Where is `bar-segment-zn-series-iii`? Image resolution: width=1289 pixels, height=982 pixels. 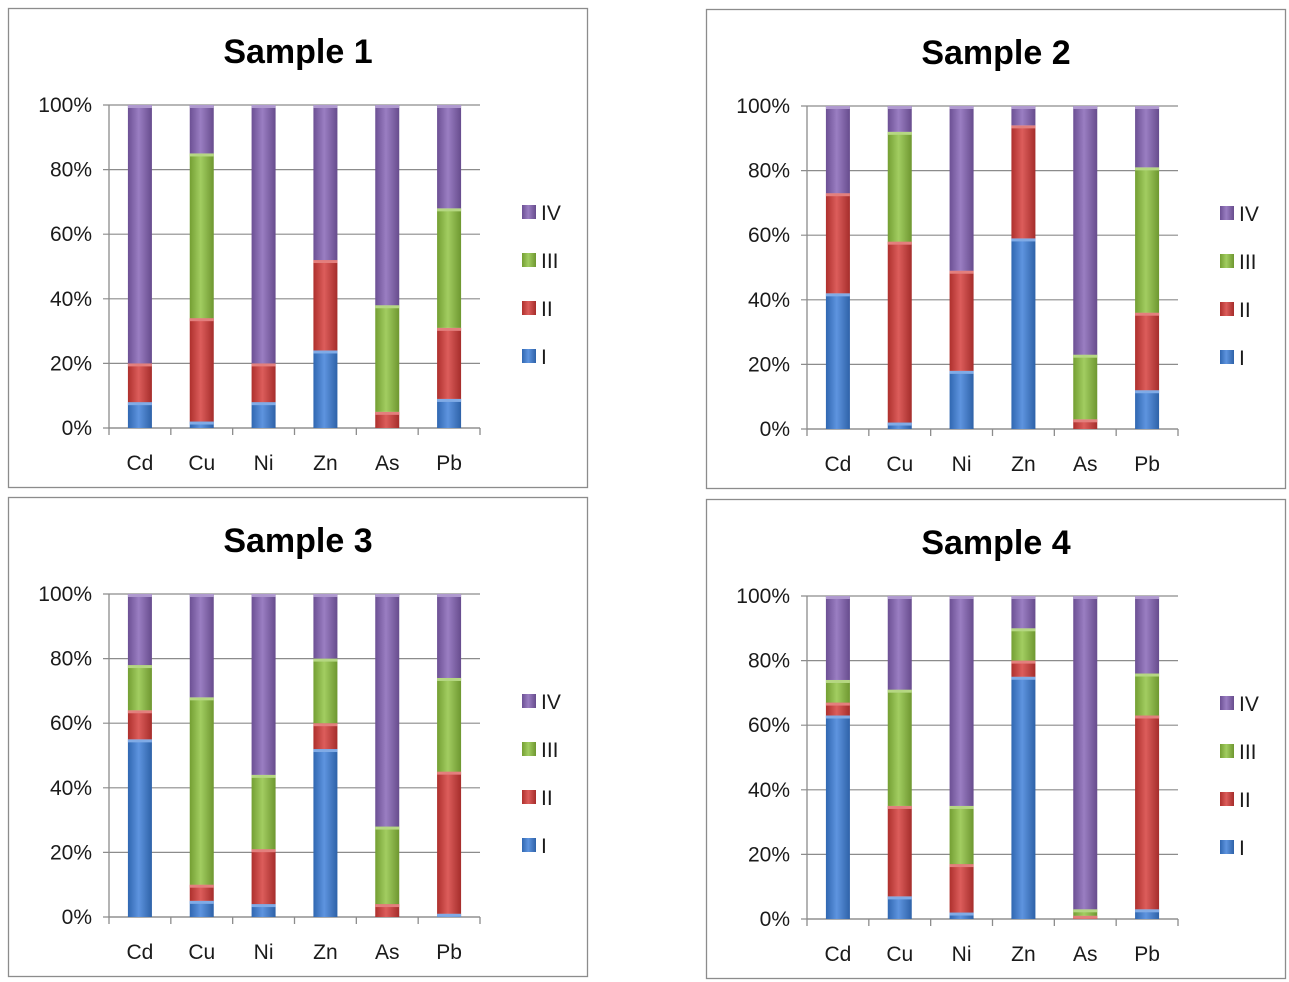
bar-segment-zn-series-iii is located at coordinates (1023, 644).